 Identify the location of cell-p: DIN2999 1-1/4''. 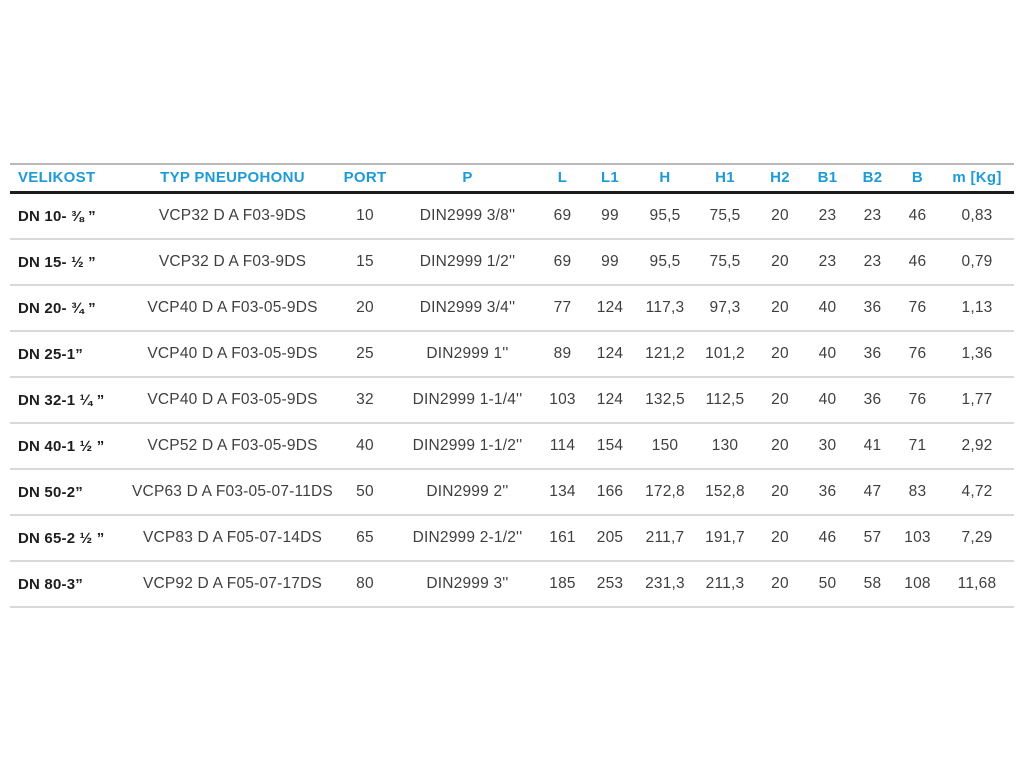
(467, 400).